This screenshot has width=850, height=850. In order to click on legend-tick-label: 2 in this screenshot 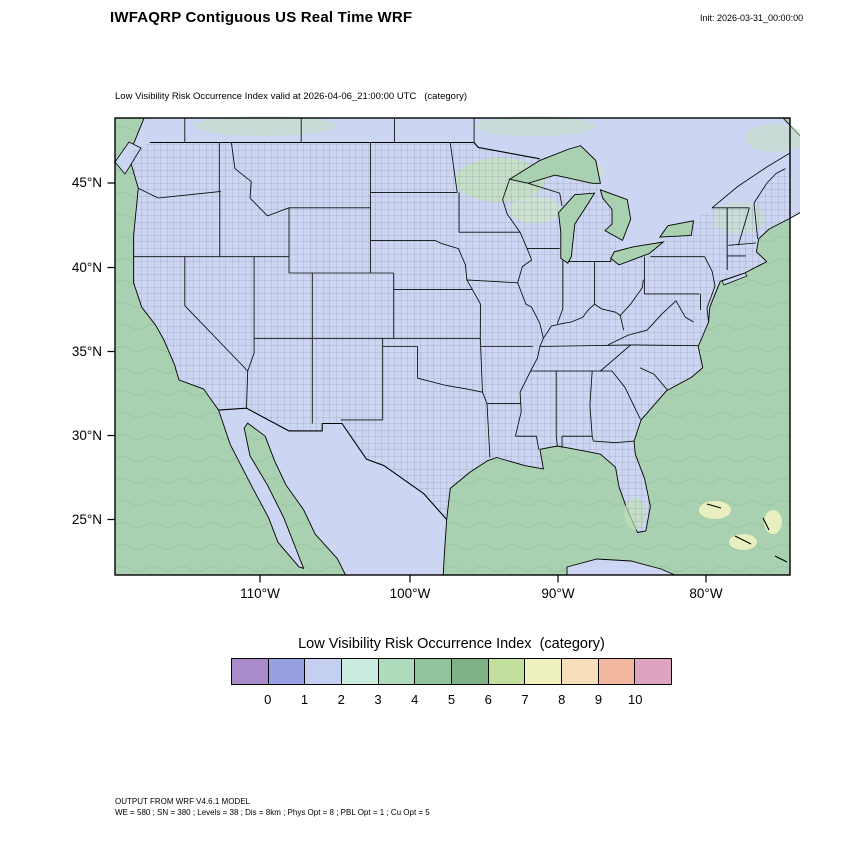, I will do `click(341, 699)`.